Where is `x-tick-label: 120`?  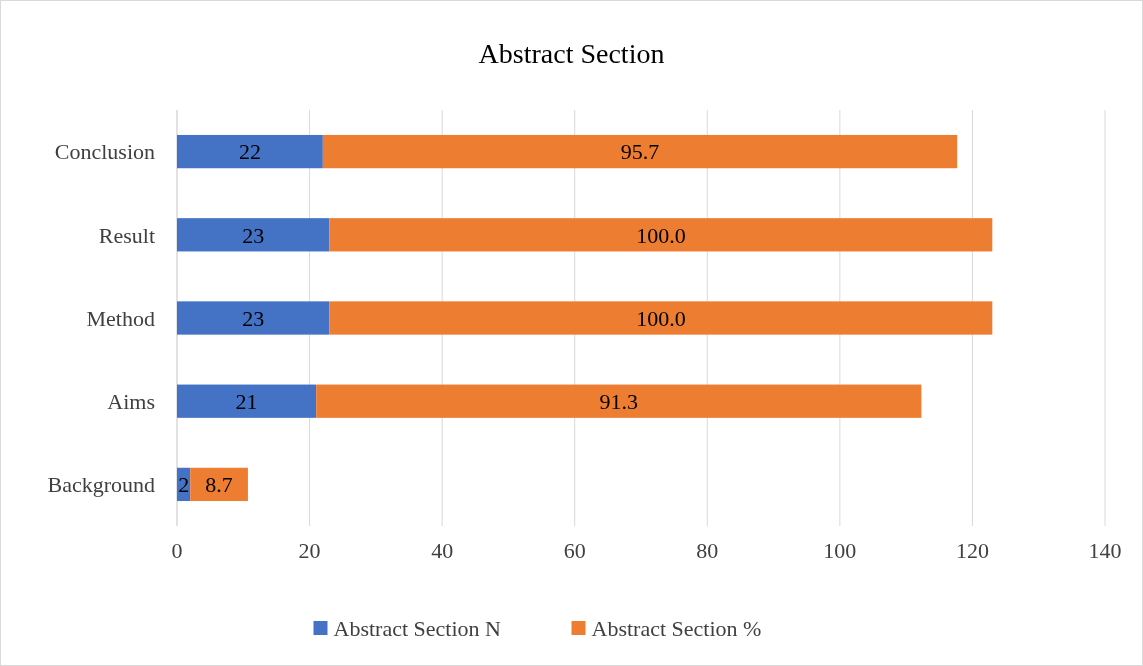
x-tick-label: 120 is located at coordinates (972, 550).